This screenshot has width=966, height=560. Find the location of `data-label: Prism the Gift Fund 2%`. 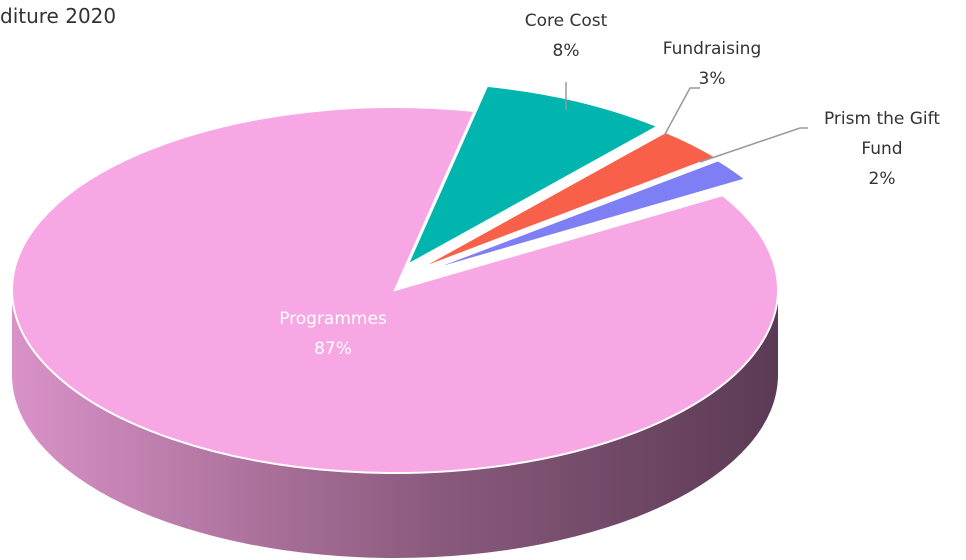

data-label: Prism the Gift Fund 2% is located at coordinates (881, 149).